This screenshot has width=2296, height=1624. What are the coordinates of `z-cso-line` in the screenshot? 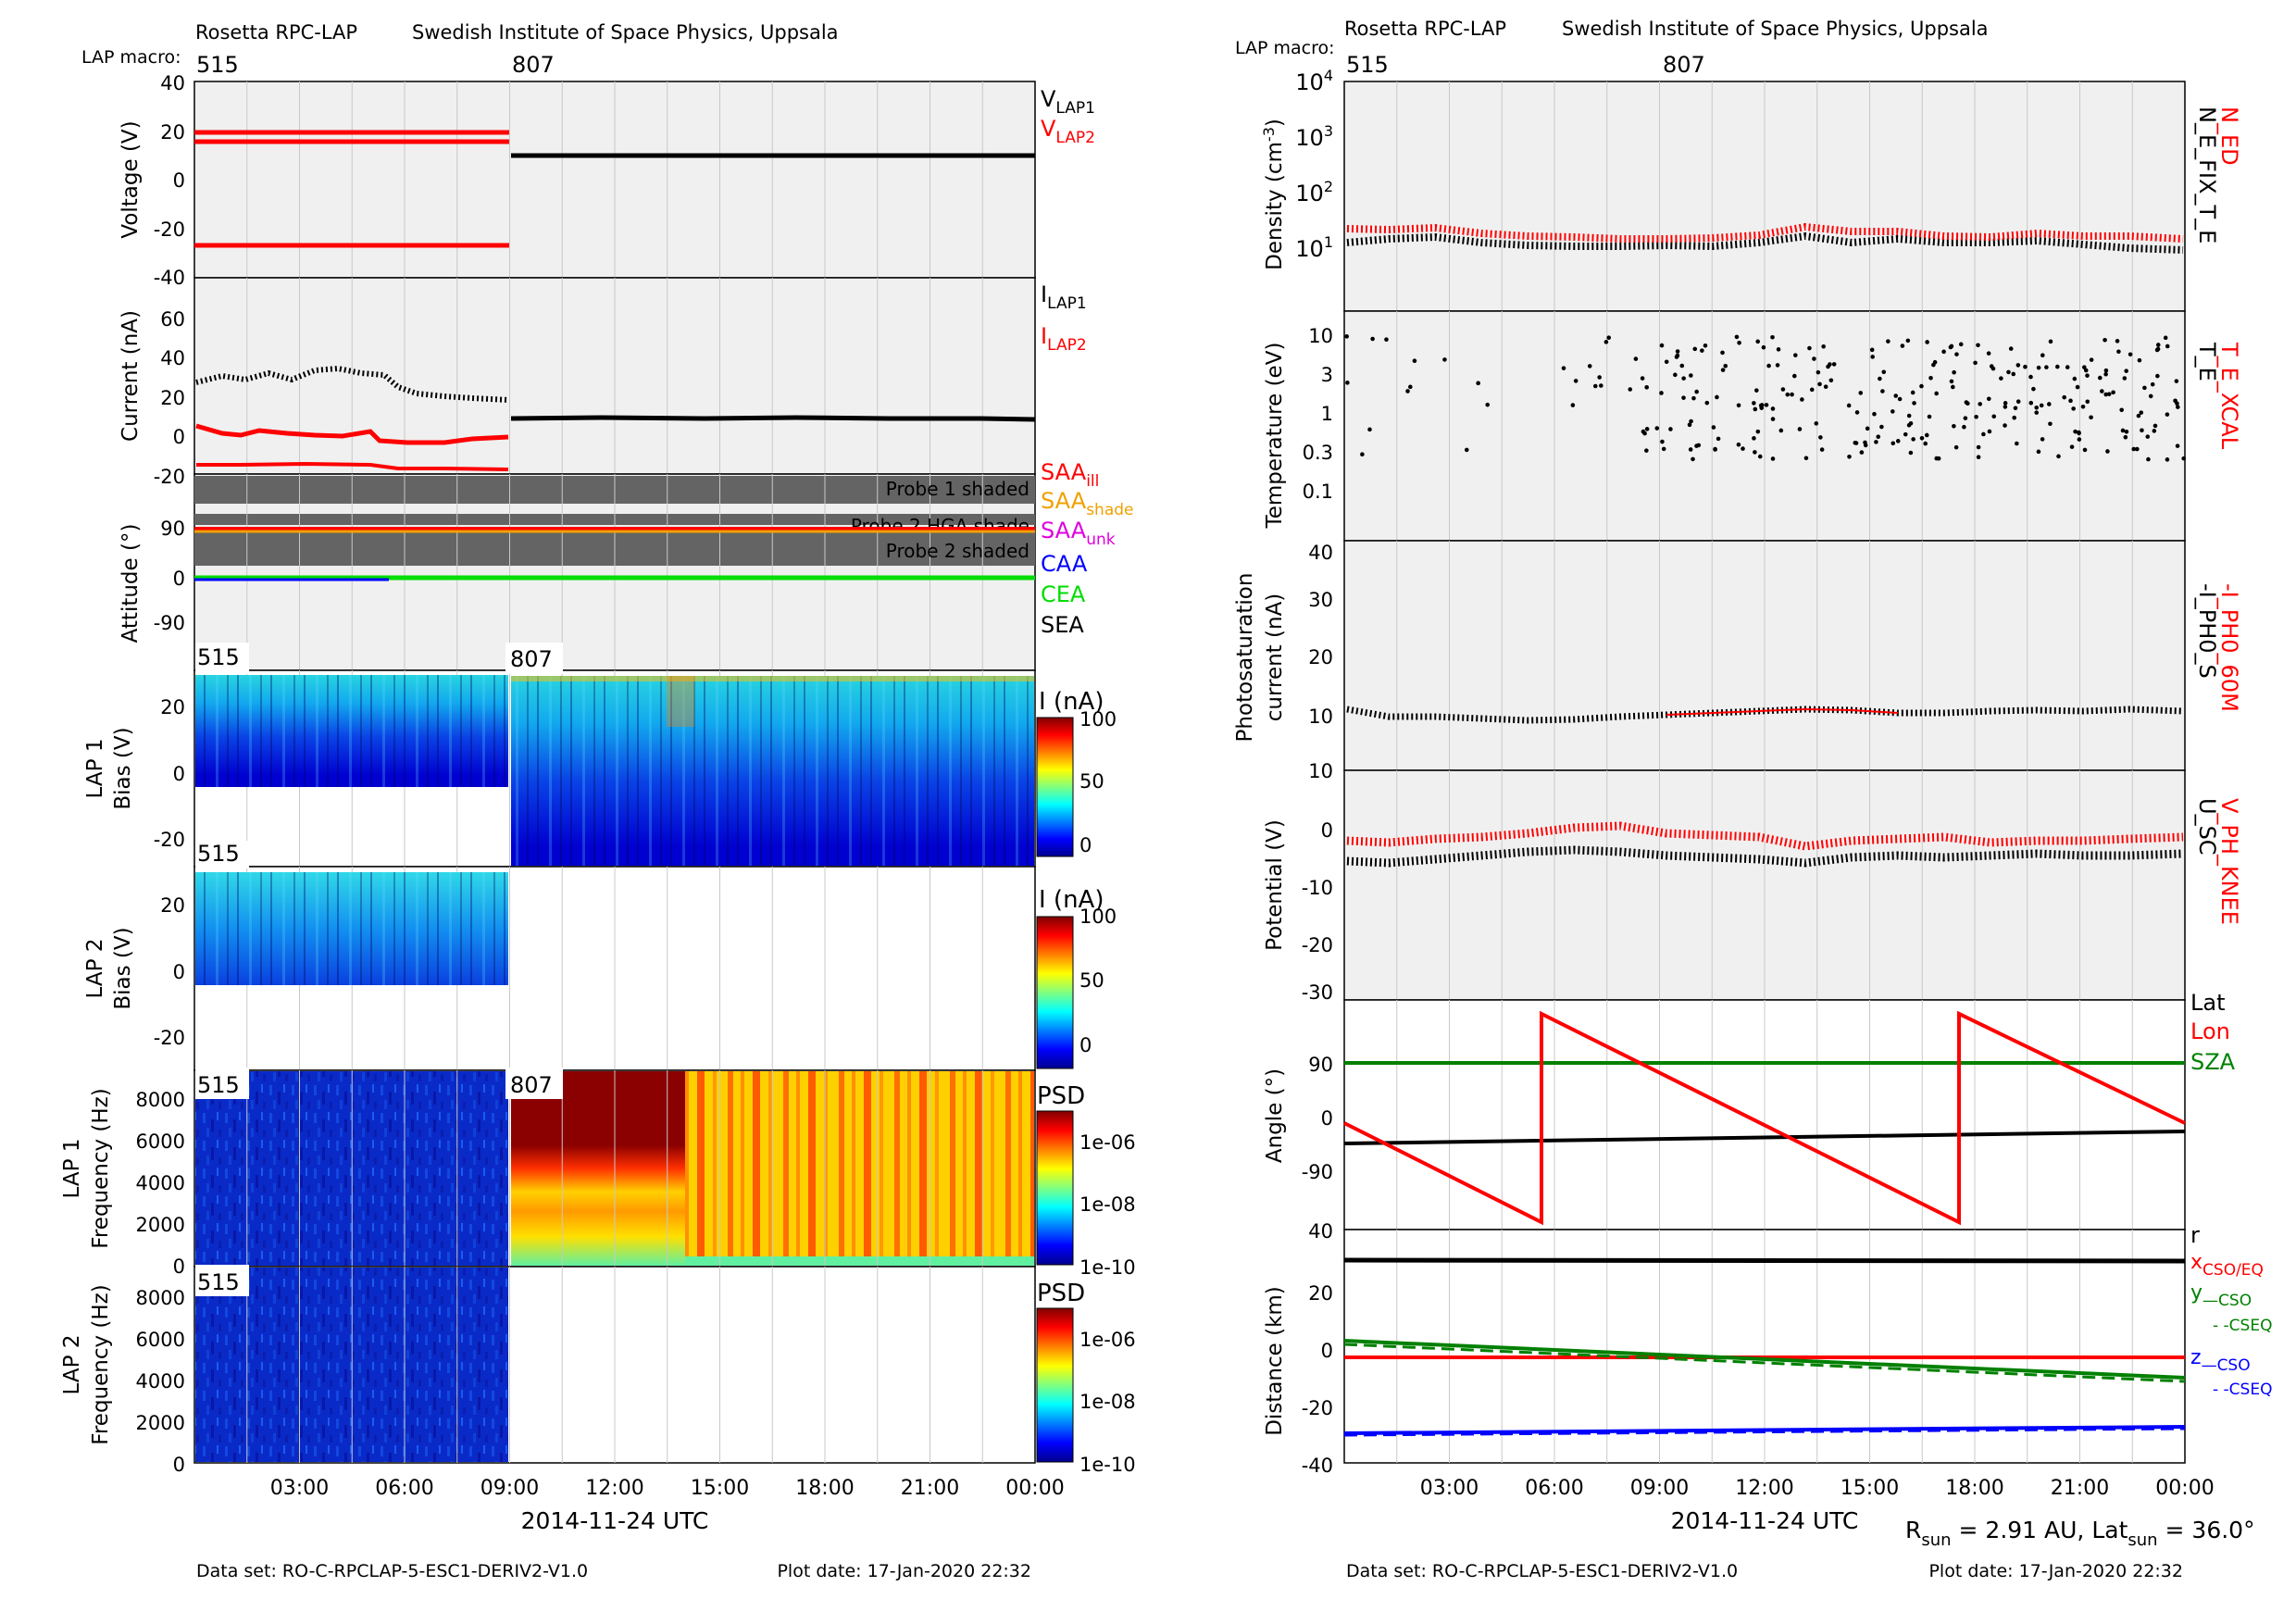 It's located at (1764, 1430).